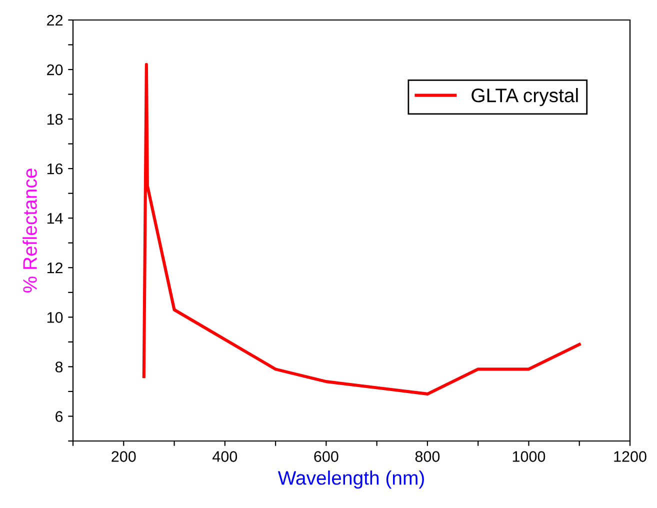  I want to click on x-tick-label: 1000, so click(529, 456).